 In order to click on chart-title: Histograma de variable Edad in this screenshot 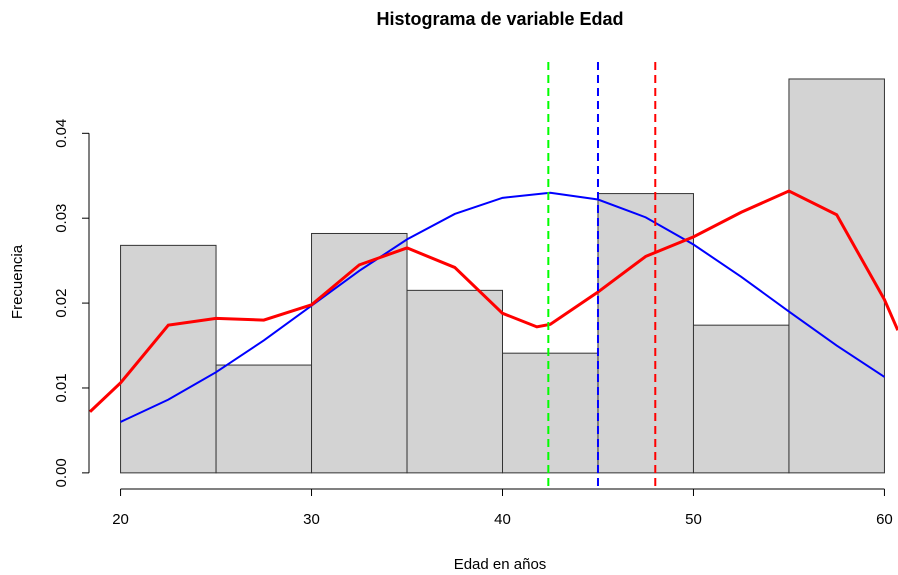, I will do `click(499, 19)`.